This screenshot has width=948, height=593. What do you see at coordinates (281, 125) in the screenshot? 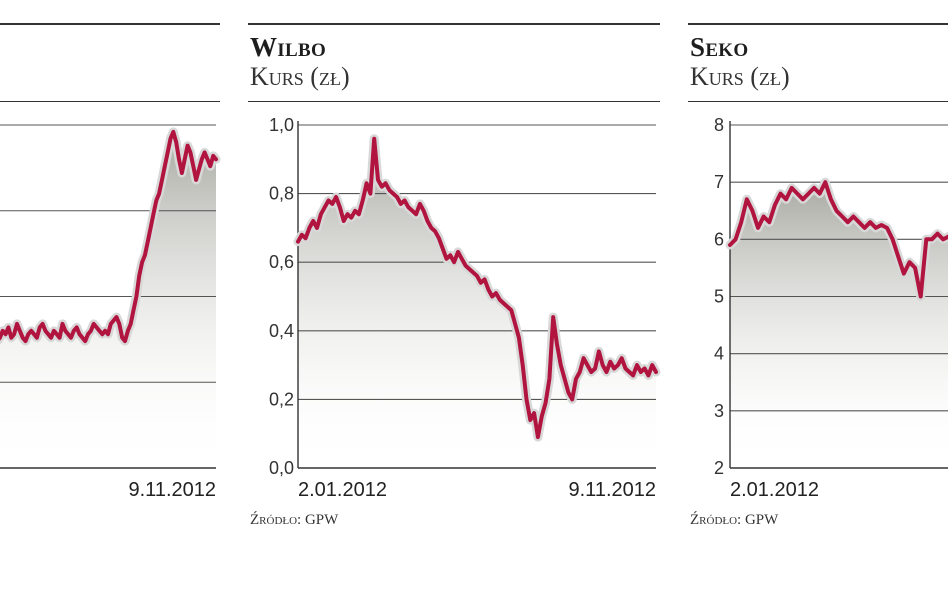
I see `y-tick-label: 1,0` at bounding box center [281, 125].